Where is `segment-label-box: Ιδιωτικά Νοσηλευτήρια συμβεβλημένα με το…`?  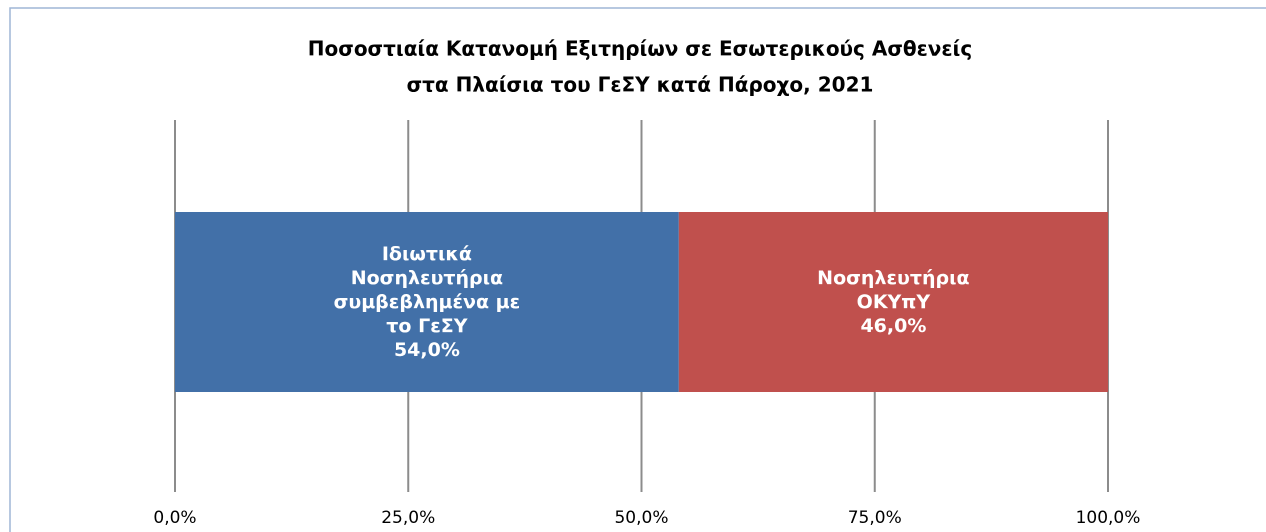
segment-label-box: Ιδιωτικά Νοσηλευτήρια συμβεβλημένα με το… is located at coordinates (427, 302).